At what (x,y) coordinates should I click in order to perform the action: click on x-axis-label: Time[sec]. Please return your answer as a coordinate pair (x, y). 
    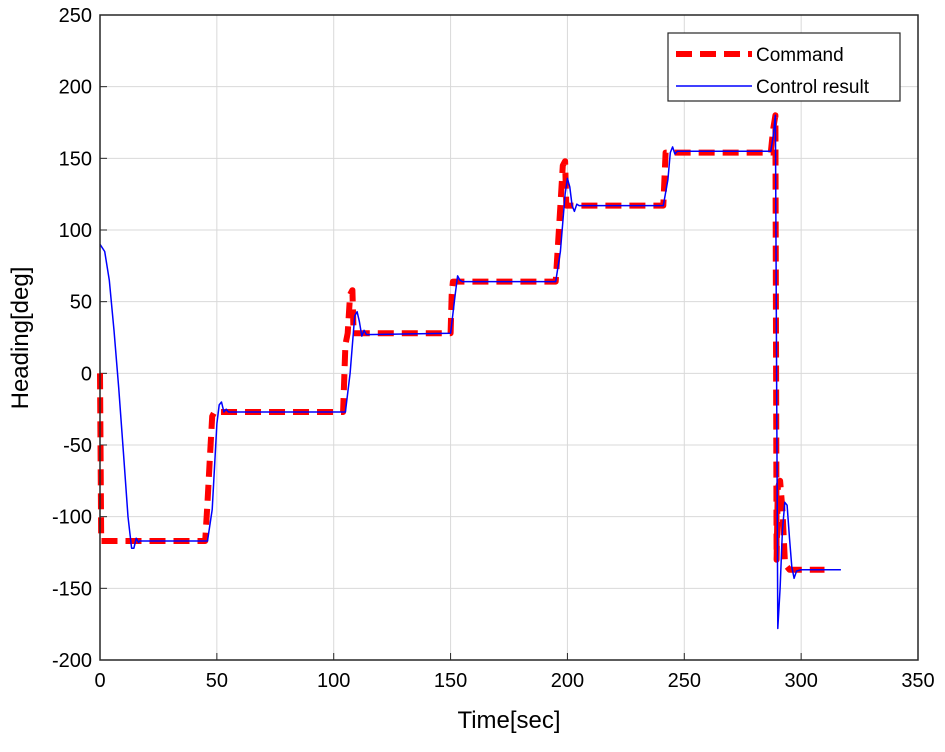
    Looking at the image, I should click on (508, 720).